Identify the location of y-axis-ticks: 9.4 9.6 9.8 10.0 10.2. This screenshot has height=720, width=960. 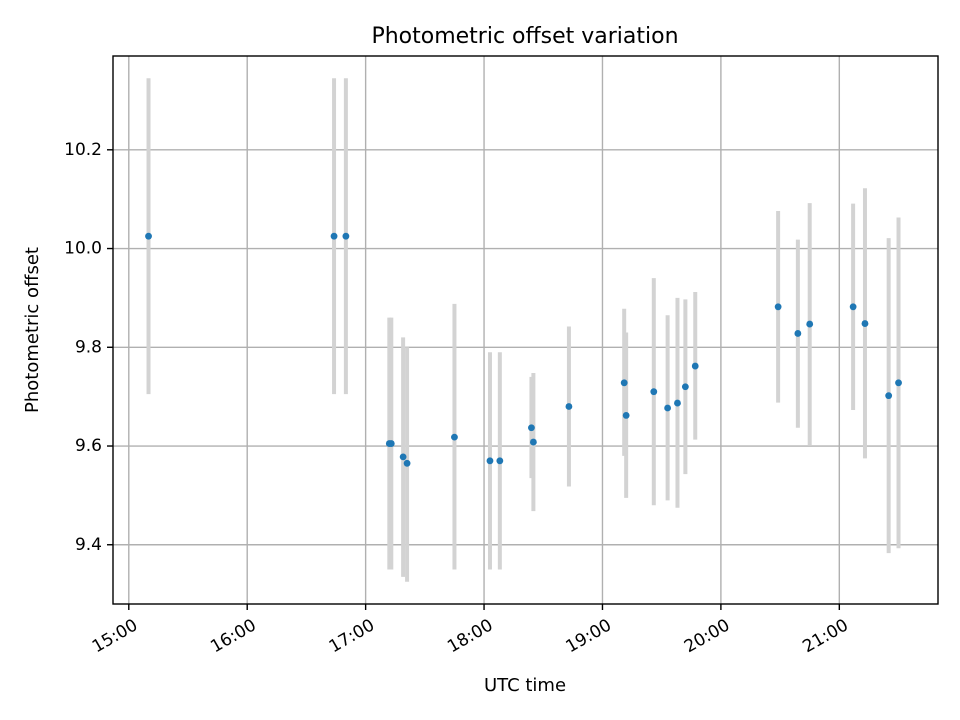
(88, 347).